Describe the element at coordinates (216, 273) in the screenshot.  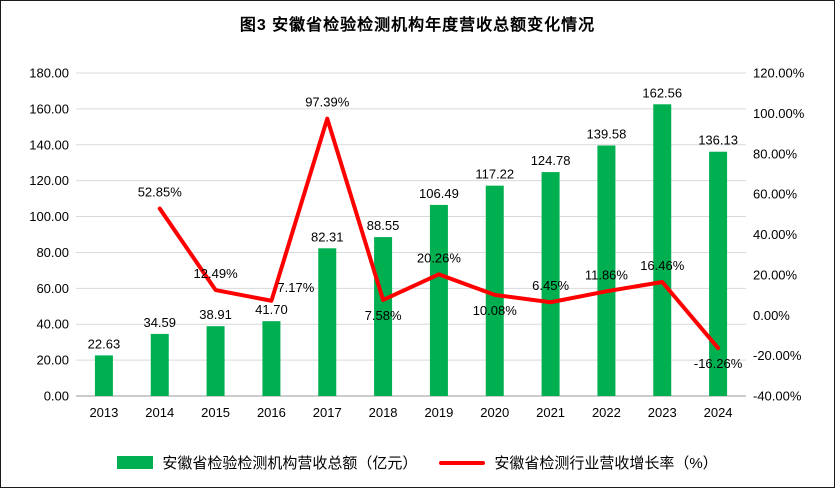
I see `line-value-label: 12.49%` at that location.